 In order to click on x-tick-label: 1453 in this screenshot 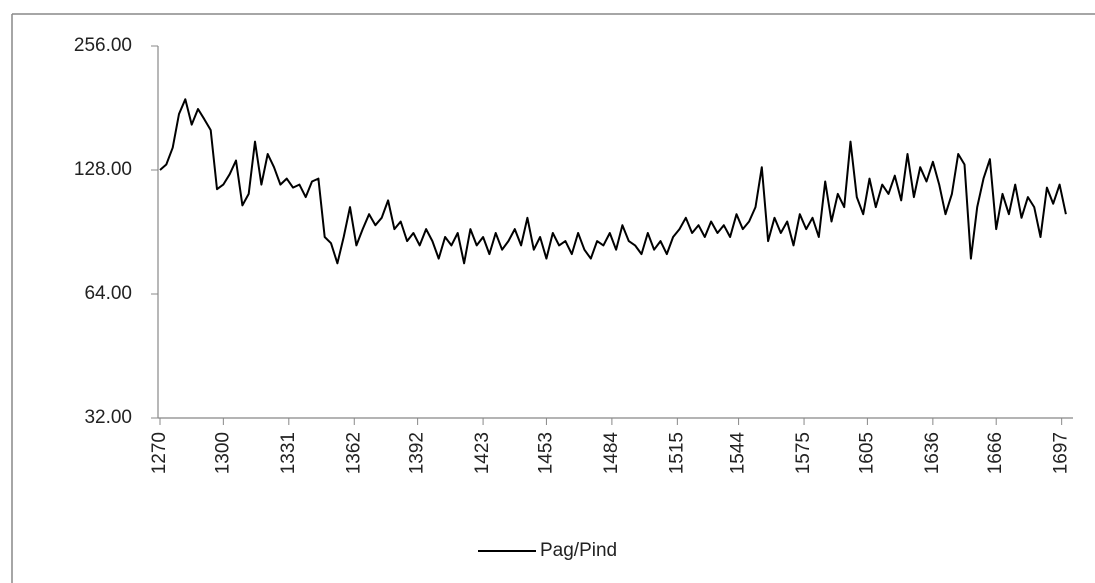, I will do `click(545, 453)`.